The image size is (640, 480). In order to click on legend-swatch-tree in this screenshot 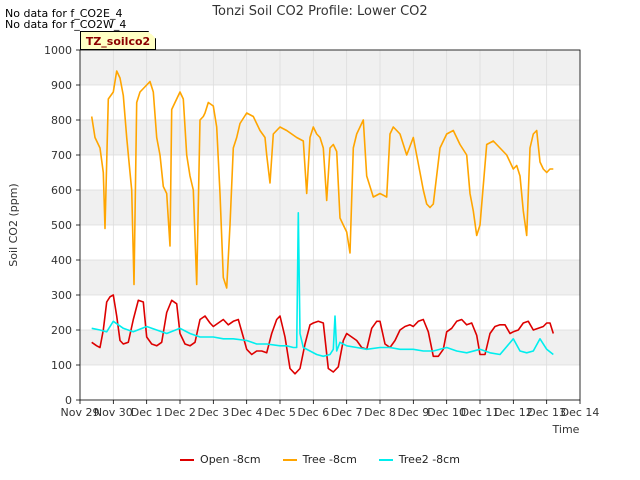, I will do `click(289, 459)`.